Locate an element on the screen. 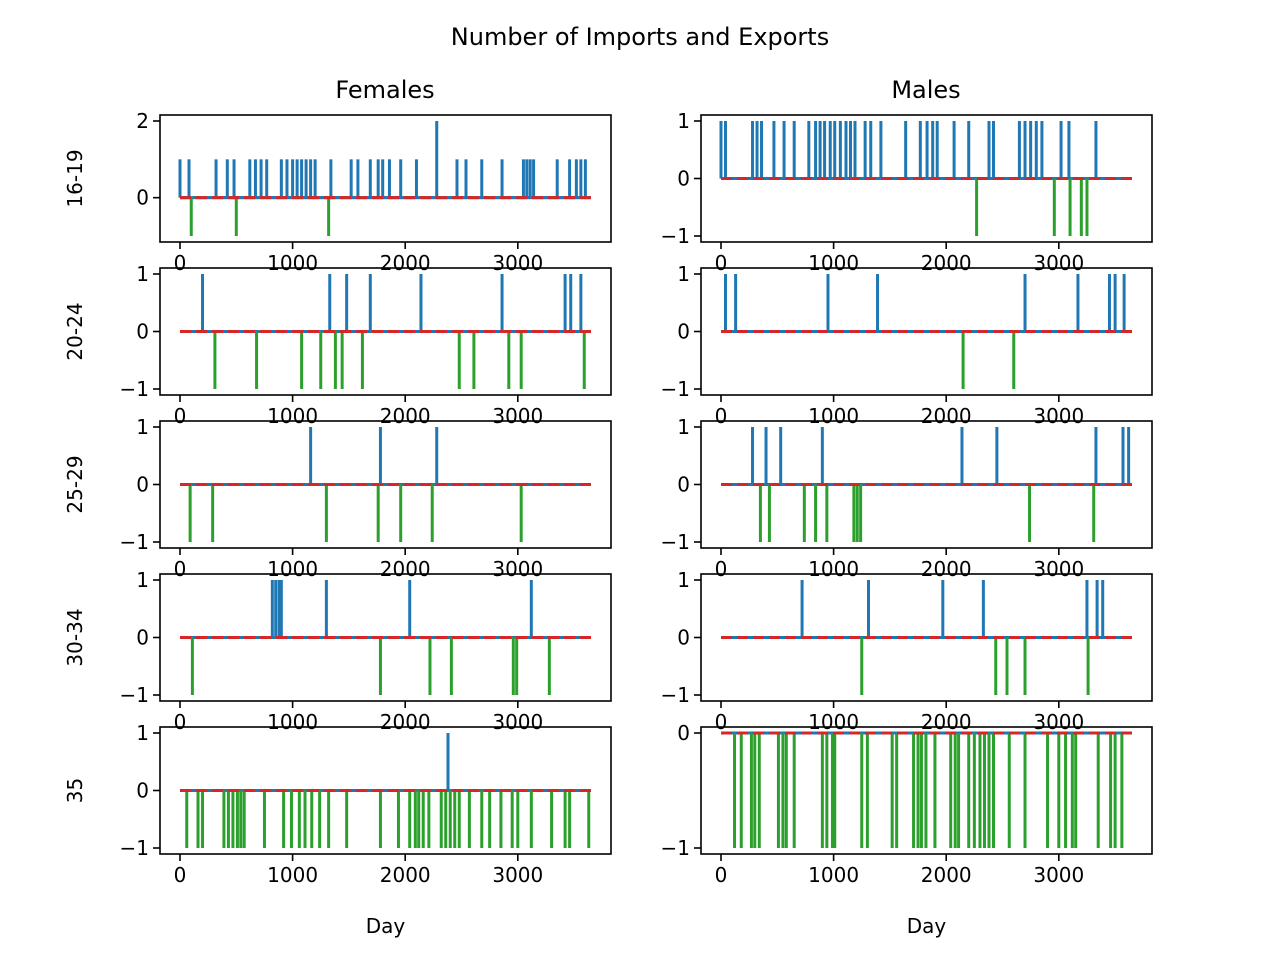 This screenshot has height=960, width=1280. subplot-25-29-females: −1 0 1 0 1000 2000 3000 25-29 is located at coordinates (337, 498).